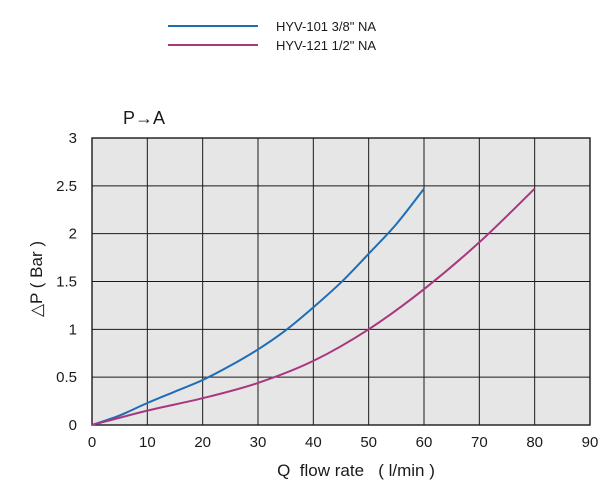  Describe the element at coordinates (590, 442) in the screenshot. I see `x-tick-label: 90` at that location.